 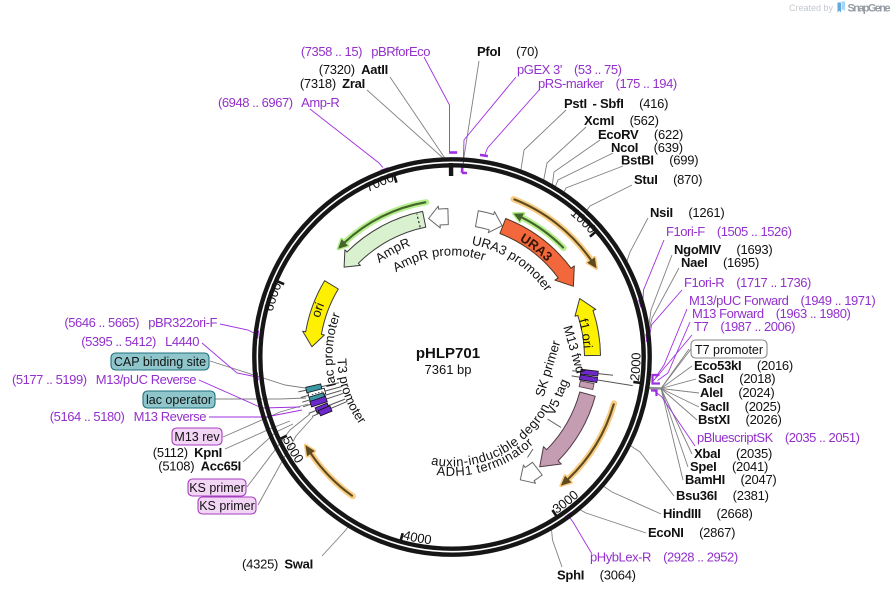 What do you see at coordinates (744, 326) in the screenshot?
I see `svg-text: T7 (1987 .. 2006)` at bounding box center [744, 326].